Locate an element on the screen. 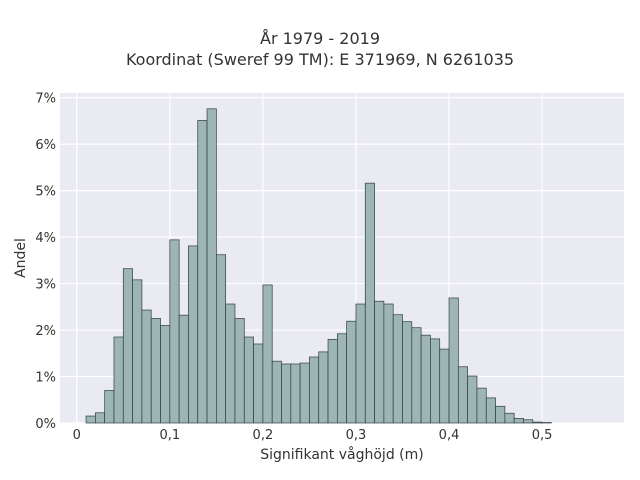 The height and width of the screenshot is (480, 640). y-tick-label: 0% is located at coordinates (45, 424).